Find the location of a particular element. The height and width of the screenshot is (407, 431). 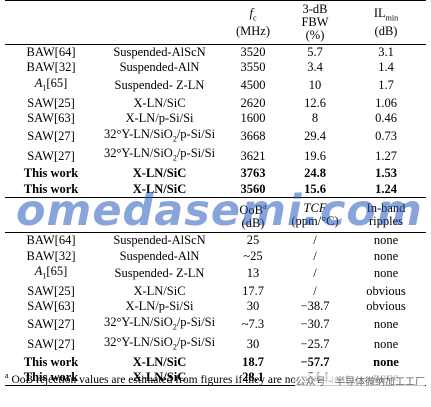

table-row: SAW[27] 32°Y-LN/SiO2/p-Si/Si 3621 19.6 1.27 is located at coordinates (215, 156).